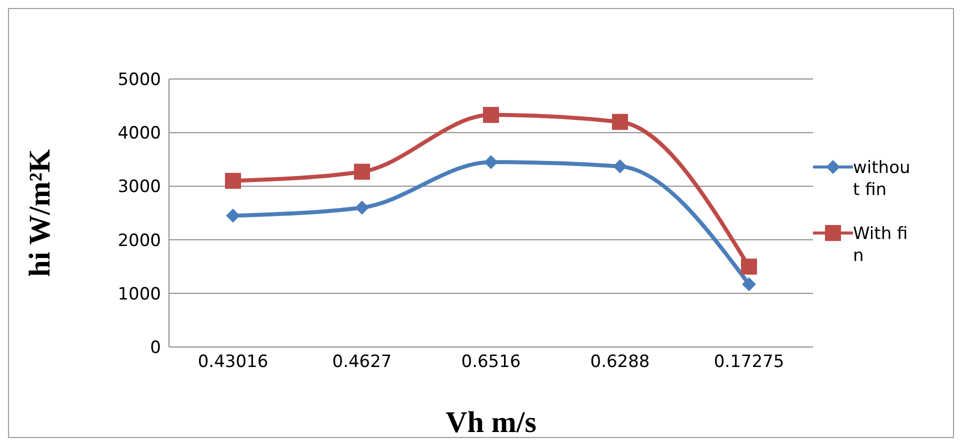 The width and height of the screenshot is (964, 448). Describe the element at coordinates (155, 348) in the screenshot. I see `y-tick-label: 0` at that location.